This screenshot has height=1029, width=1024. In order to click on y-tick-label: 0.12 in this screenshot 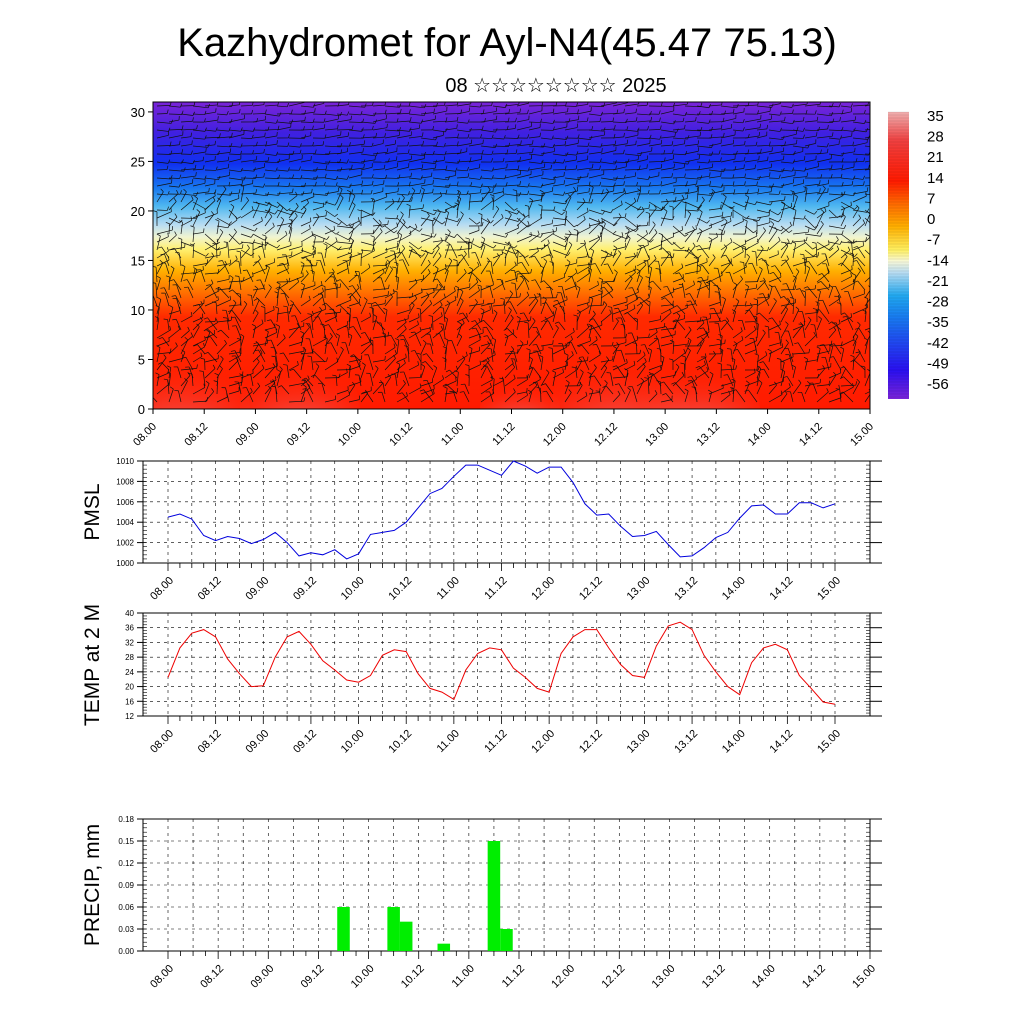, I will do `click(126, 863)`.